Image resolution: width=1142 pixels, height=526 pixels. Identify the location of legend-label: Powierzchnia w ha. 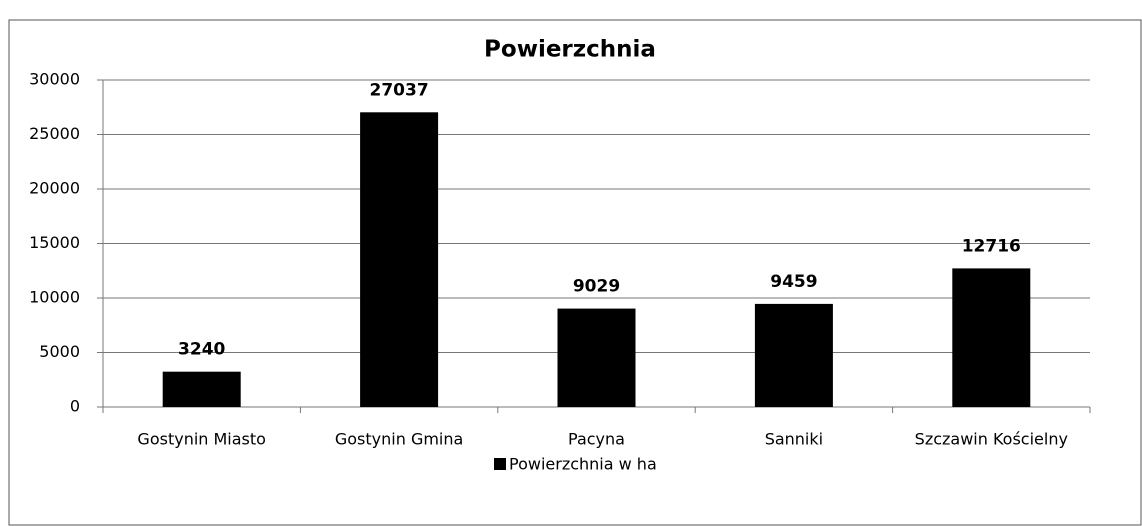
(583, 464).